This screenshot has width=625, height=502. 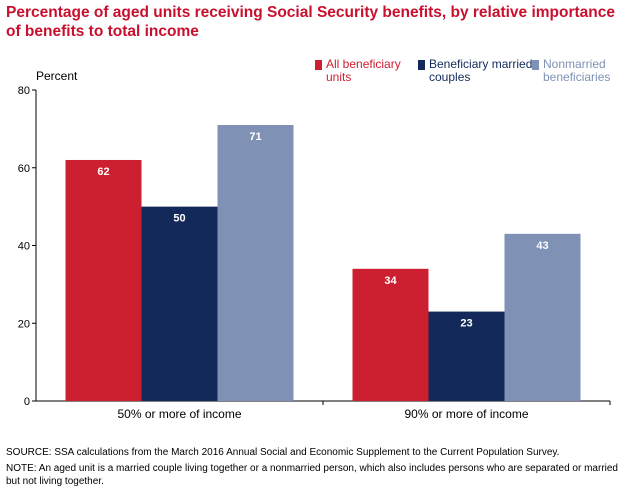 I want to click on bar-value-label: 71, so click(x=255, y=137).